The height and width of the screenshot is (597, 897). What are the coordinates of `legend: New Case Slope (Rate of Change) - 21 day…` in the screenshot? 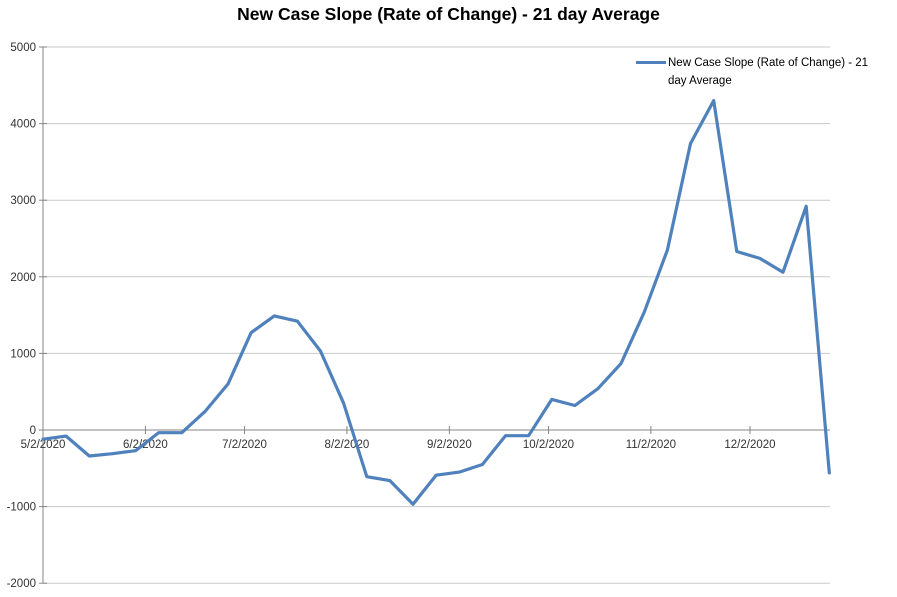 It's located at (761, 73).